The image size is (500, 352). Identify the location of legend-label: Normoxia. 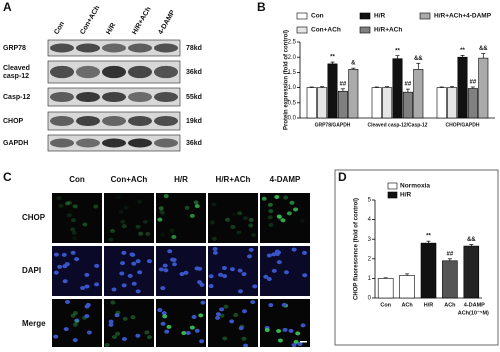
(415, 186).